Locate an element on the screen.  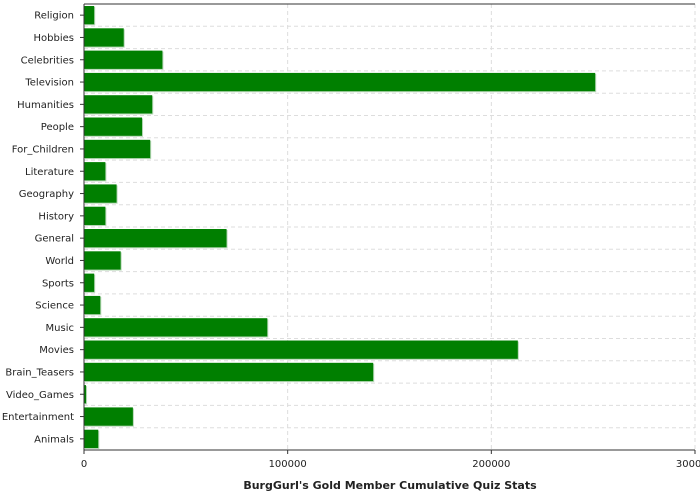
category-label: Geography is located at coordinates (46, 194).